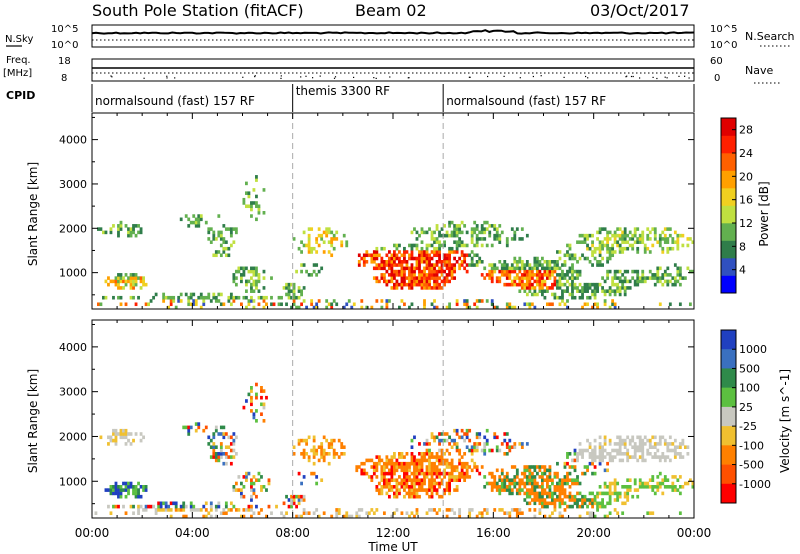 The image size is (800, 554). I want to click on y-tick-label: 1000, so click(73, 273).